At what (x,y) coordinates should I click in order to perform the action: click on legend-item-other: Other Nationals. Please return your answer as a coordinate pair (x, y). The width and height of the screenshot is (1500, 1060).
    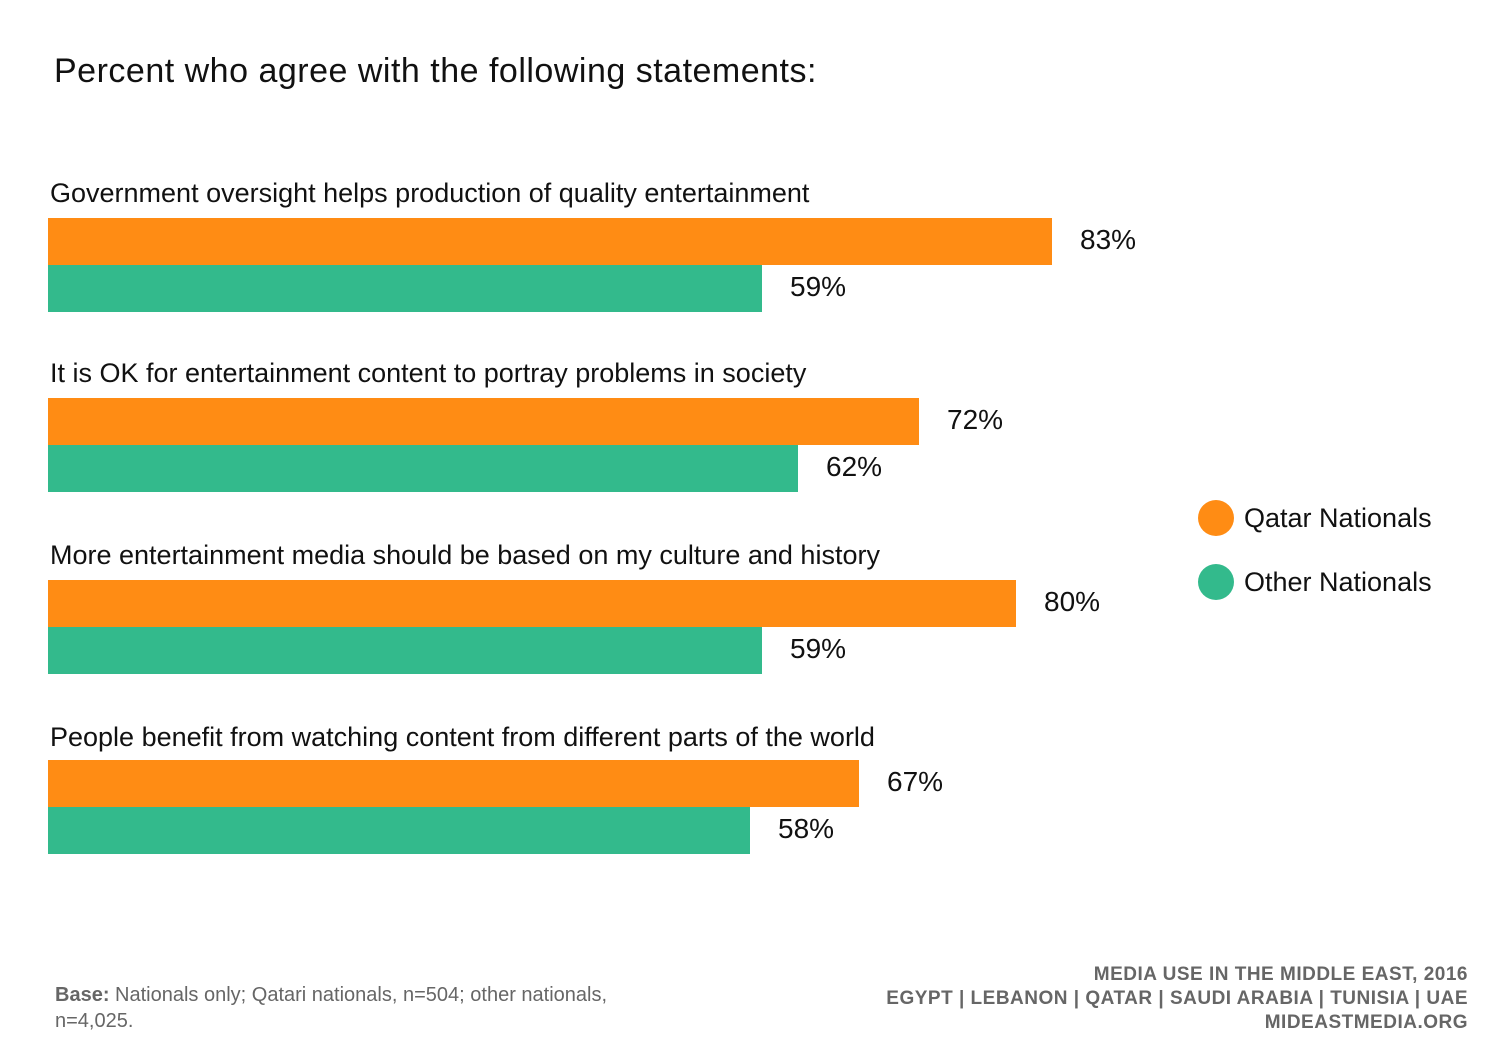
    Looking at the image, I should click on (1315, 582).